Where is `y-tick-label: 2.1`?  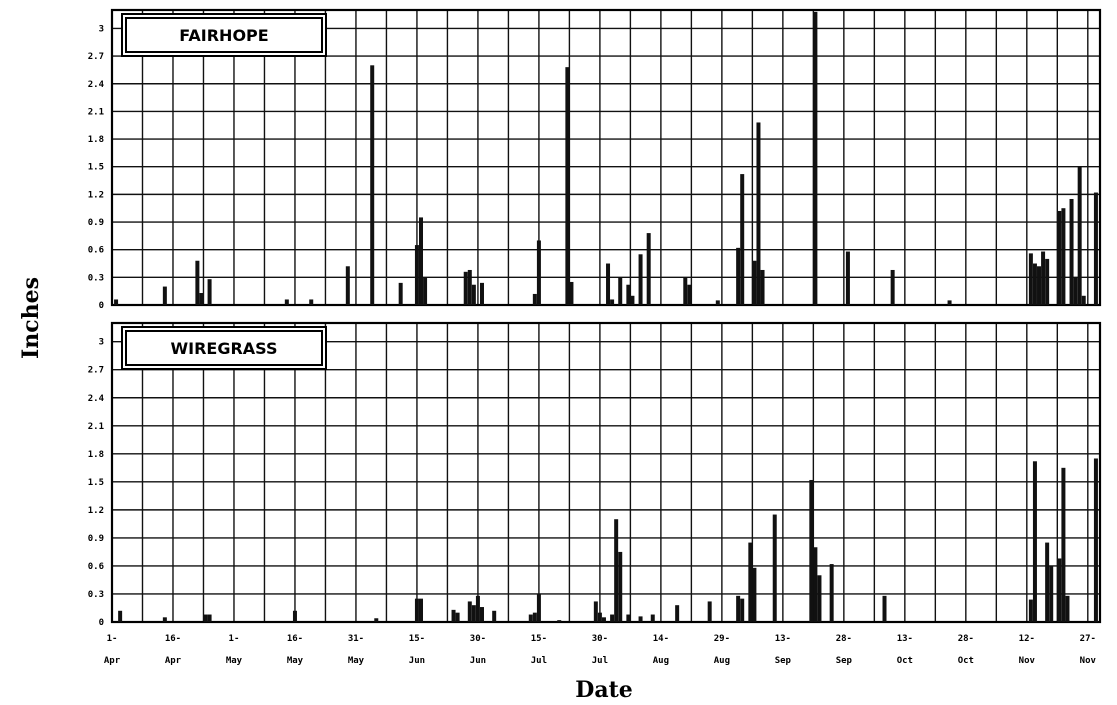 y-tick-label: 2.1 is located at coordinates (96, 112).